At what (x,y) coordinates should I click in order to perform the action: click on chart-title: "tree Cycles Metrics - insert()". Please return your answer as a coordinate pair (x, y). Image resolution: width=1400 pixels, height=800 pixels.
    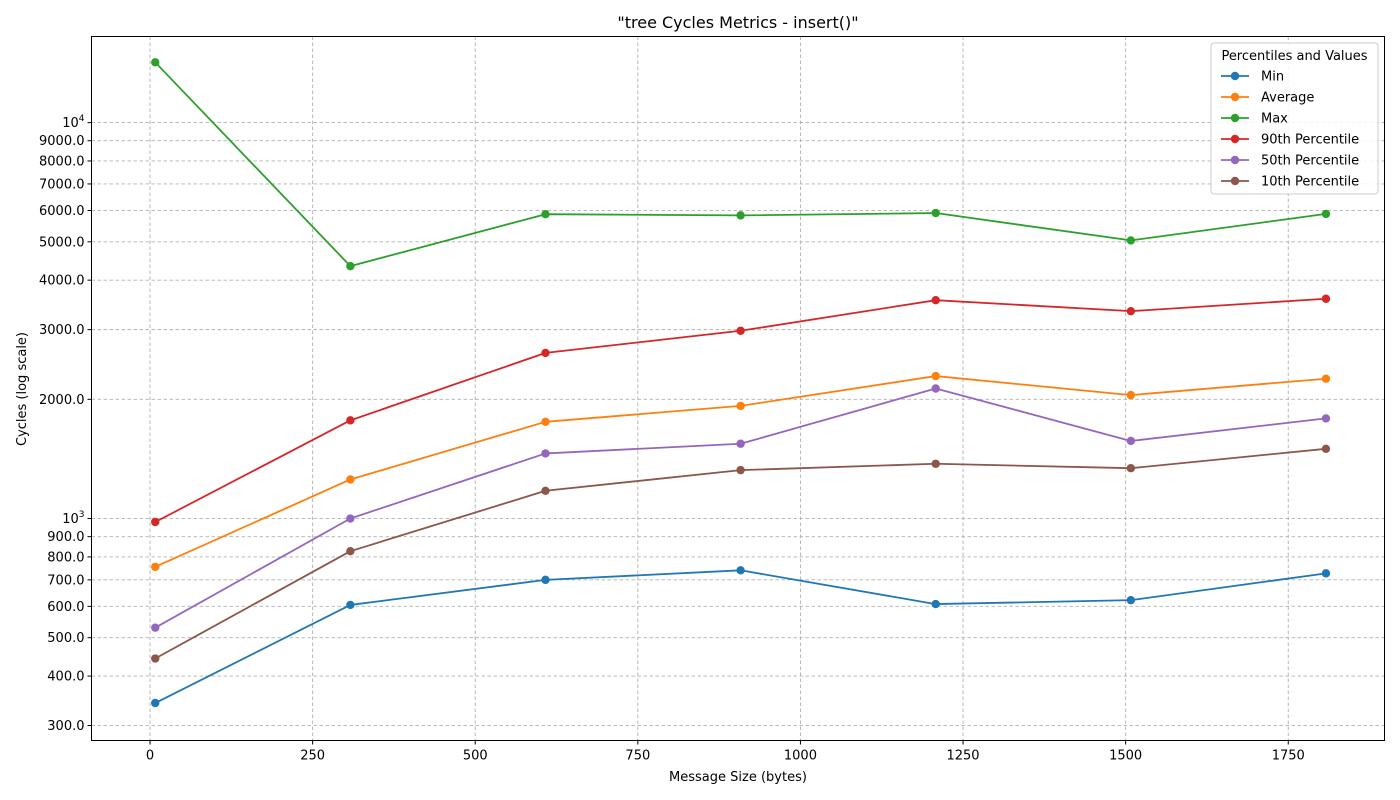
    Looking at the image, I should click on (737, 22).